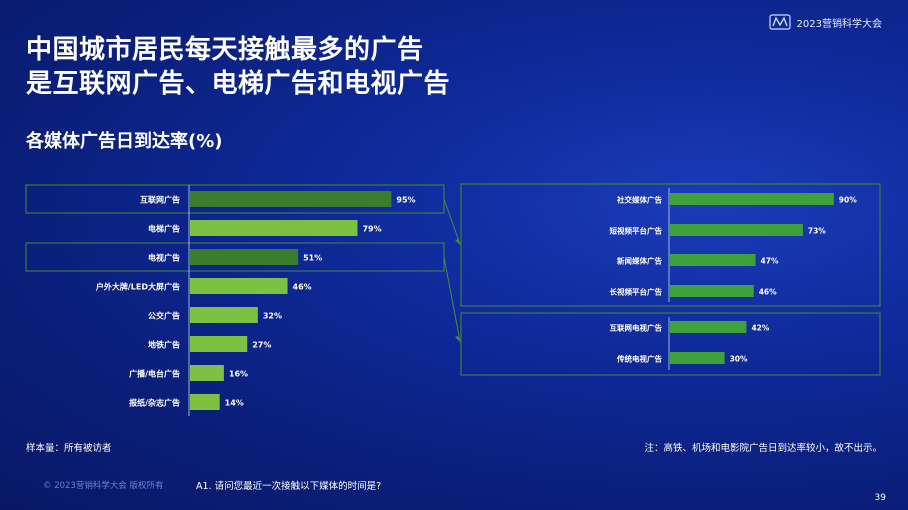 The image size is (908, 510). Describe the element at coordinates (848, 200) in the screenshot. I see `internet-value-label: 90%` at that location.